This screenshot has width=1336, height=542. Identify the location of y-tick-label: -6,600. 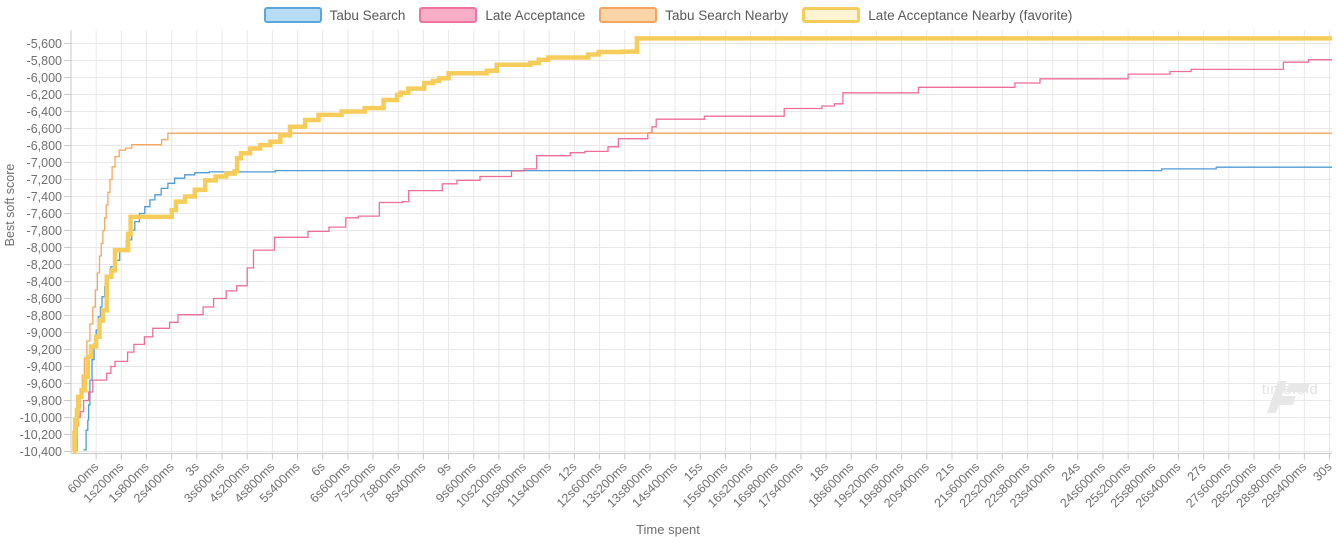
(44, 129).